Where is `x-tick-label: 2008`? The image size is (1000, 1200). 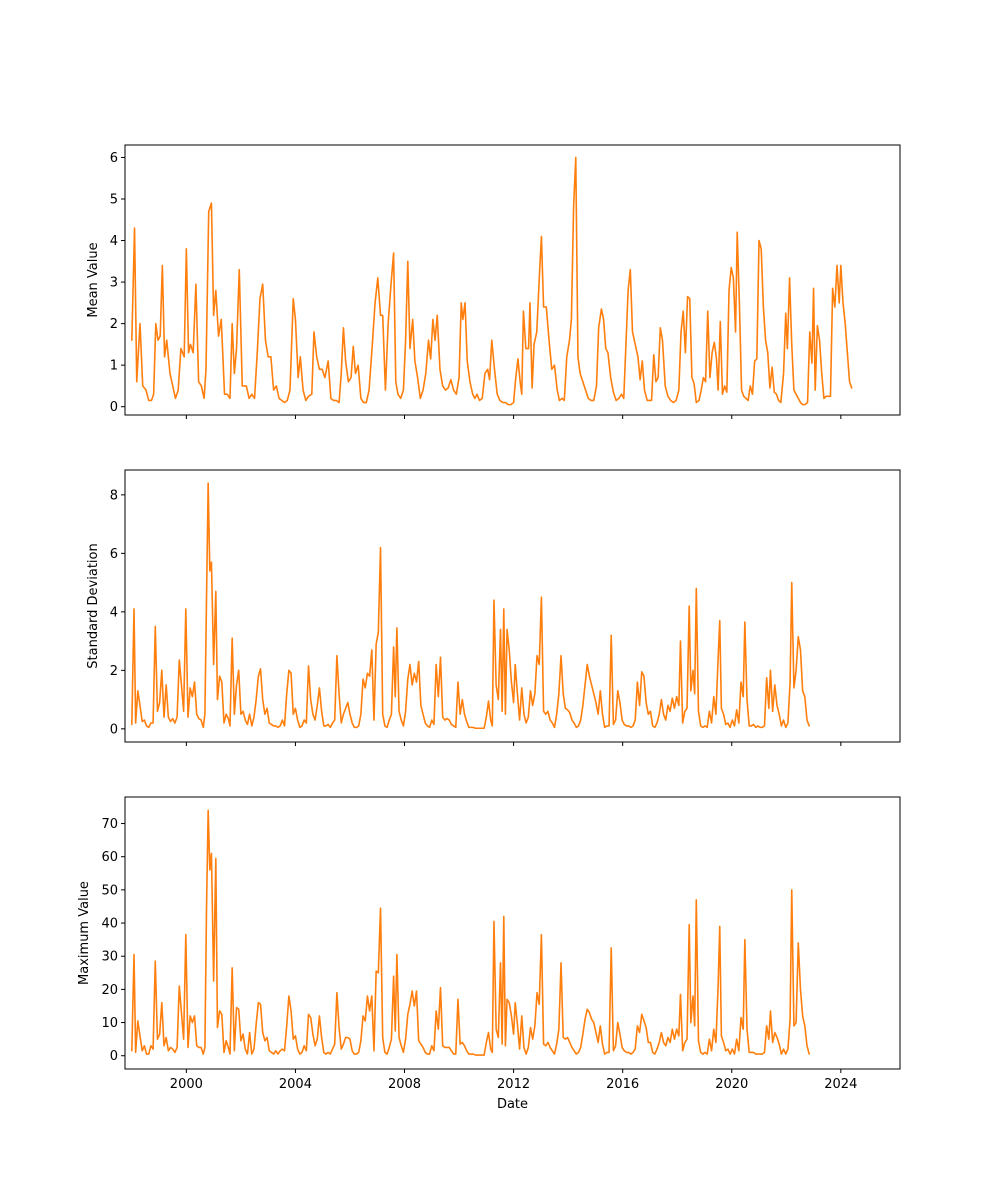 x-tick-label: 2008 is located at coordinates (404, 1084).